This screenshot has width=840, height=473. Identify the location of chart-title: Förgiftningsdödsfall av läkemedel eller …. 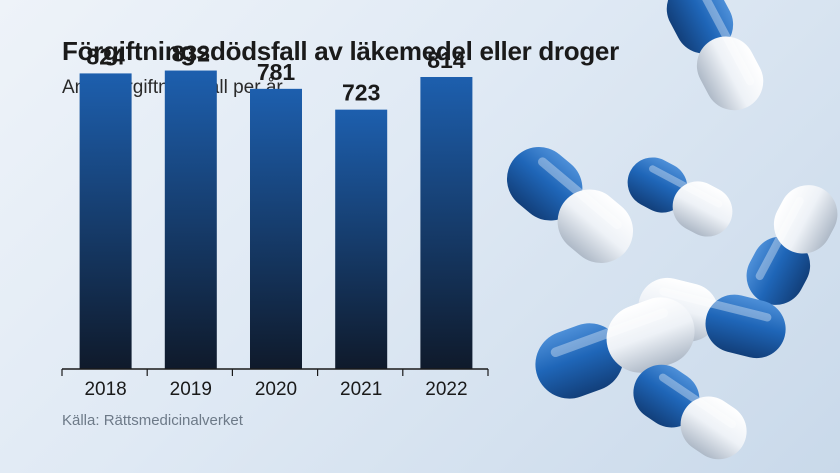
(340, 51).